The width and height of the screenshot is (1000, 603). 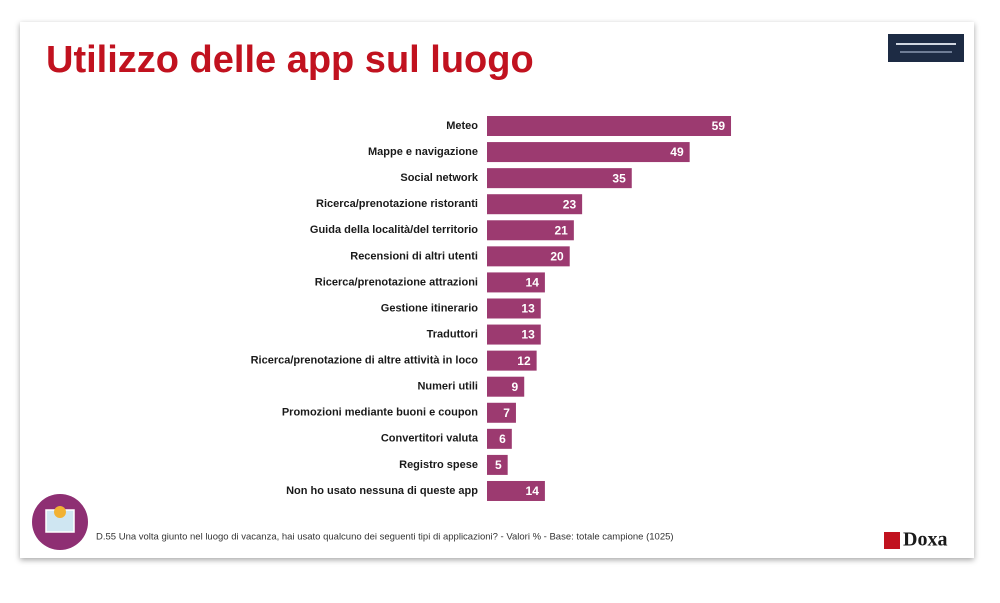 What do you see at coordinates (462, 126) in the screenshot?
I see `category-label: Meteo` at bounding box center [462, 126].